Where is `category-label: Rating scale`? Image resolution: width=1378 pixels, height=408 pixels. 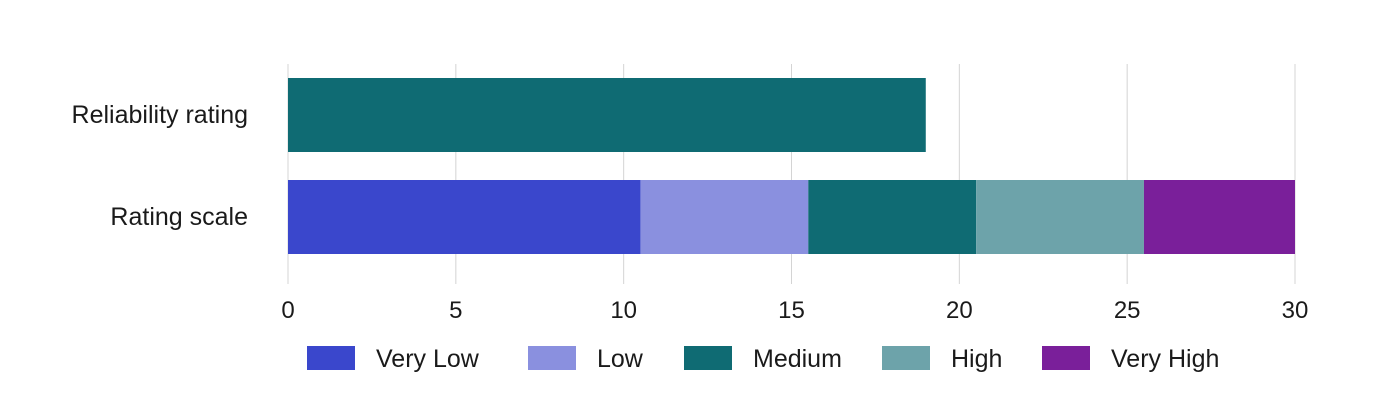
category-label: Rating scale is located at coordinates (179, 217).